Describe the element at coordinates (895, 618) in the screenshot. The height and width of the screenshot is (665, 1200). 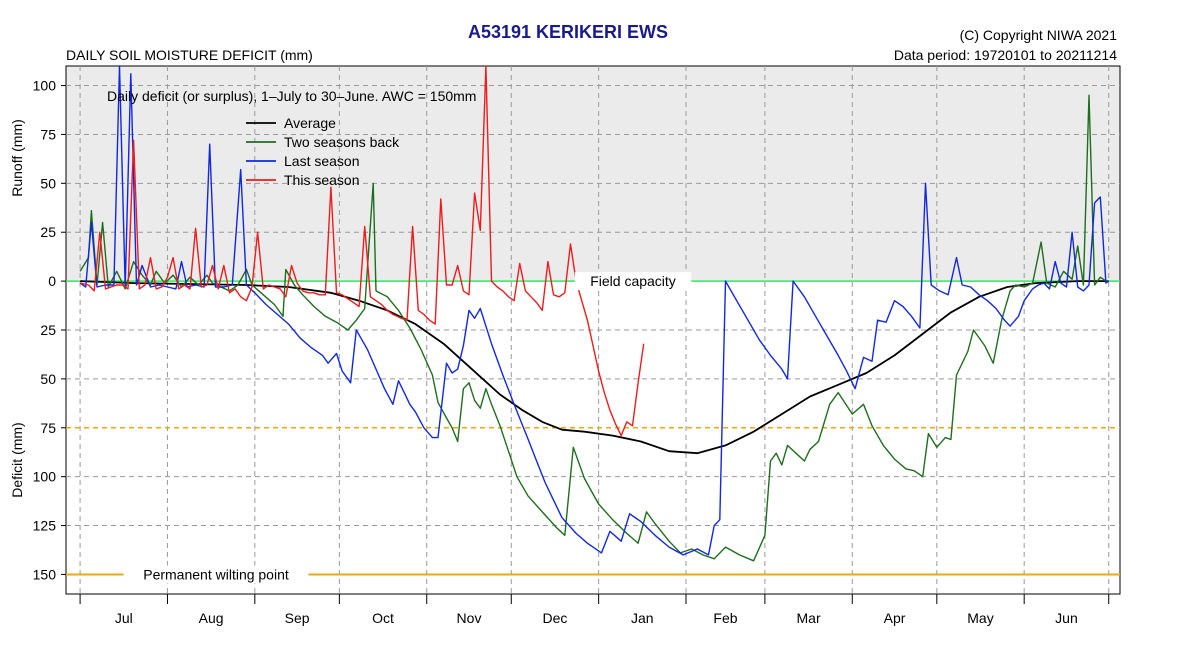
I see `x-month-label: Apr` at that location.